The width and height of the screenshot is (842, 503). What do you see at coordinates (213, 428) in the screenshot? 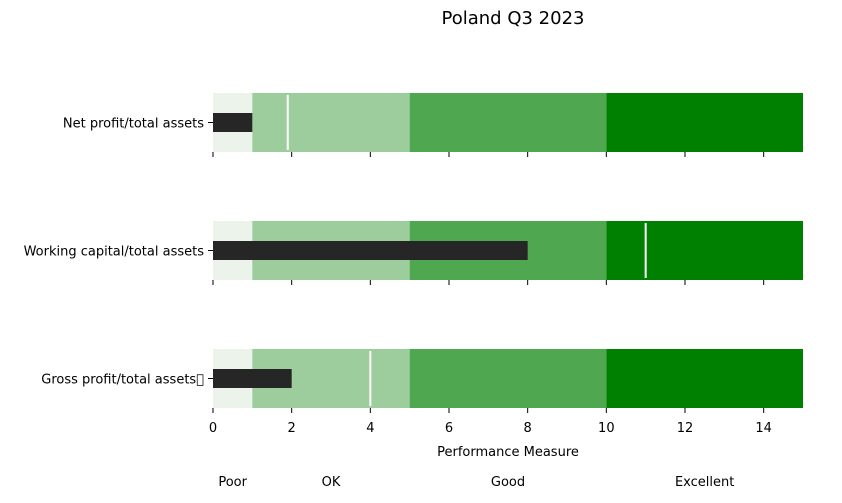
I see `x-tick-label-0: 0` at bounding box center [213, 428].